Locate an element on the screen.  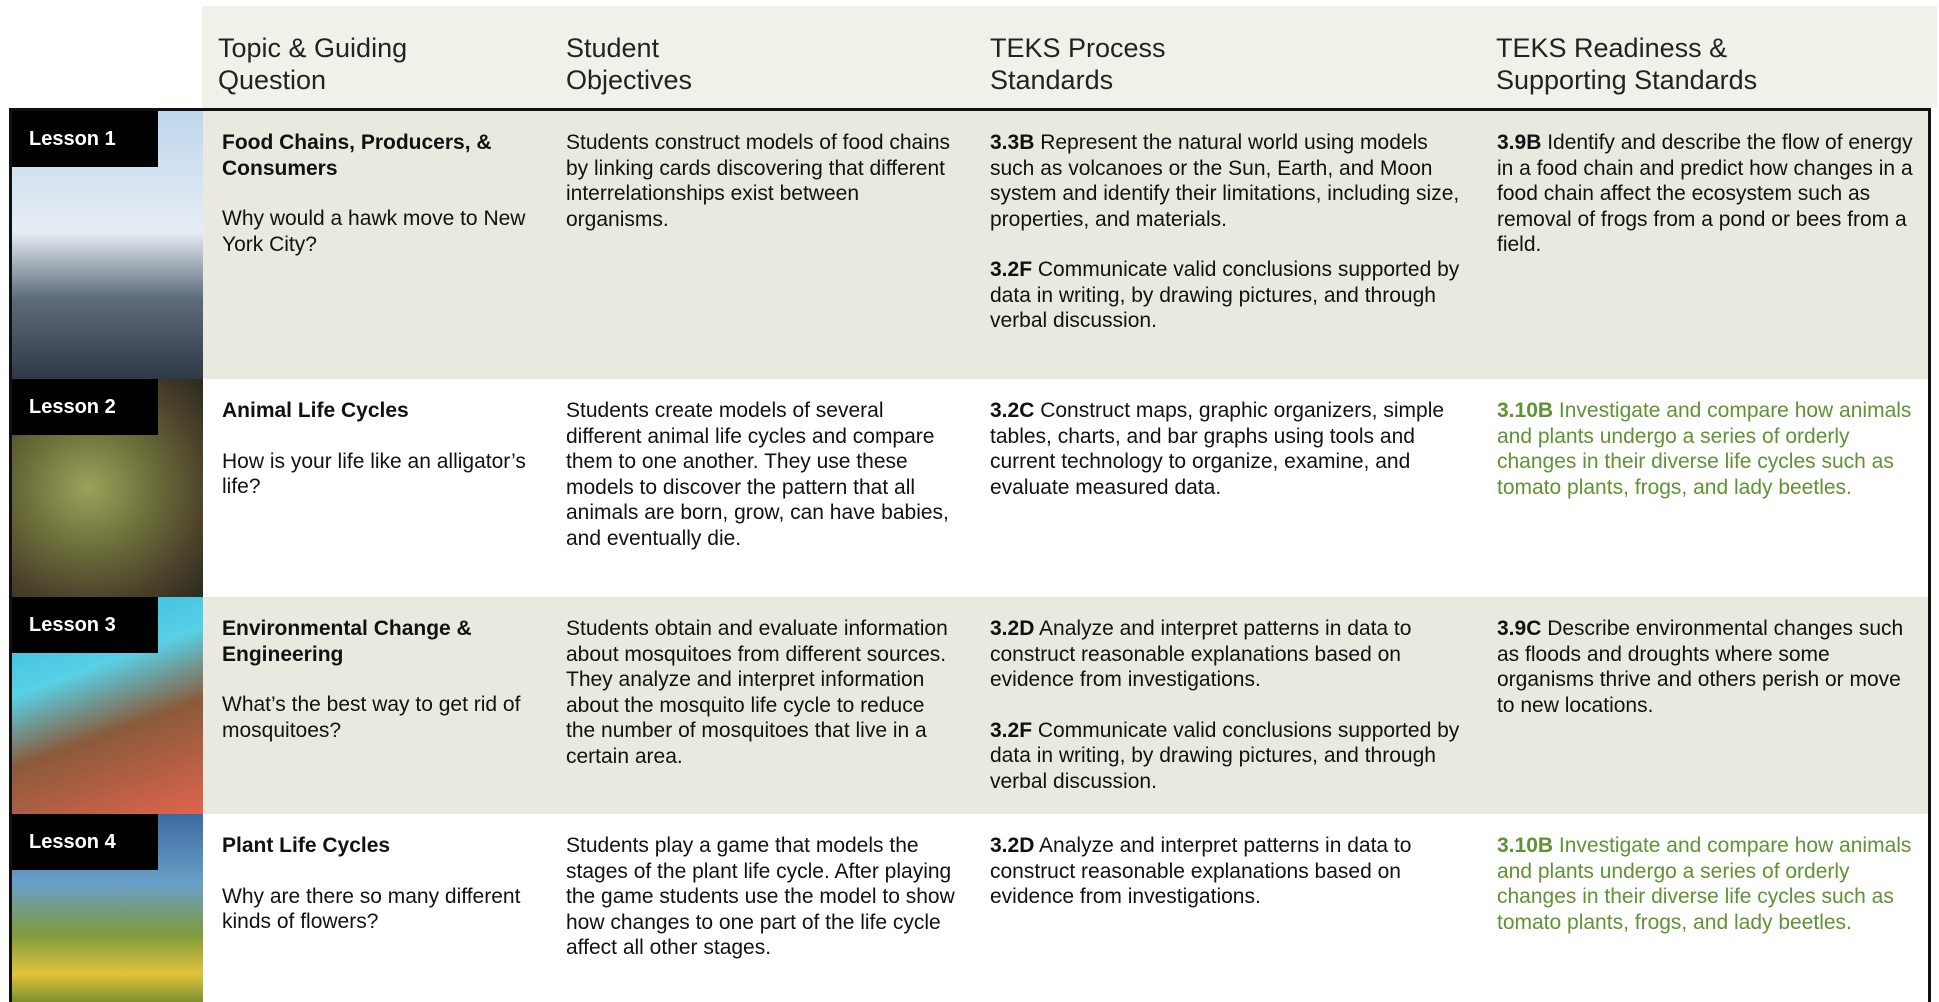
standard-code: 3.2C is located at coordinates (1012, 410).